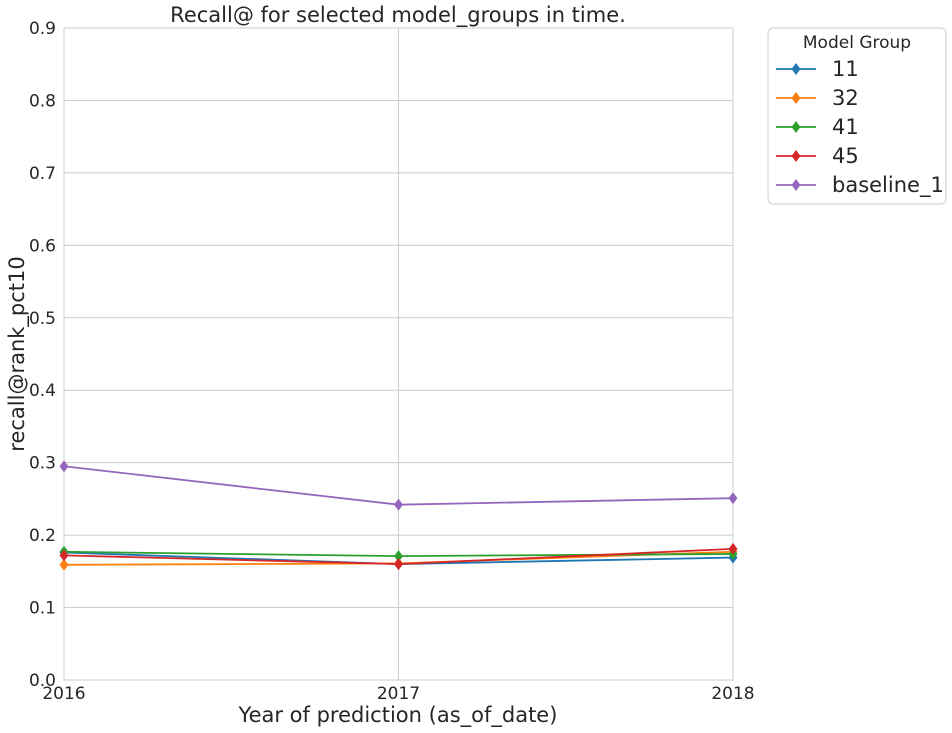  What do you see at coordinates (845, 127) in the screenshot?
I see `legend-label: 41` at bounding box center [845, 127].